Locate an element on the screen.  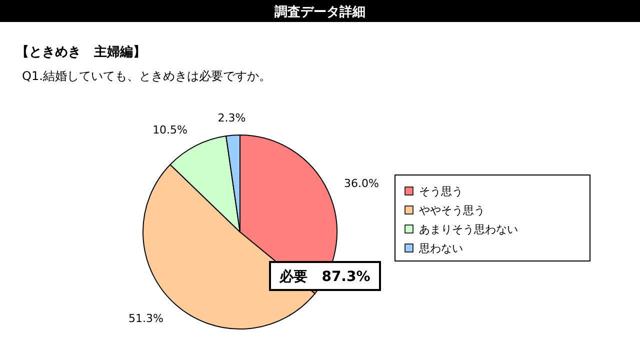
text: Q1.結婚していても、ときめきは必要ですか。 is located at coordinates (146, 76).